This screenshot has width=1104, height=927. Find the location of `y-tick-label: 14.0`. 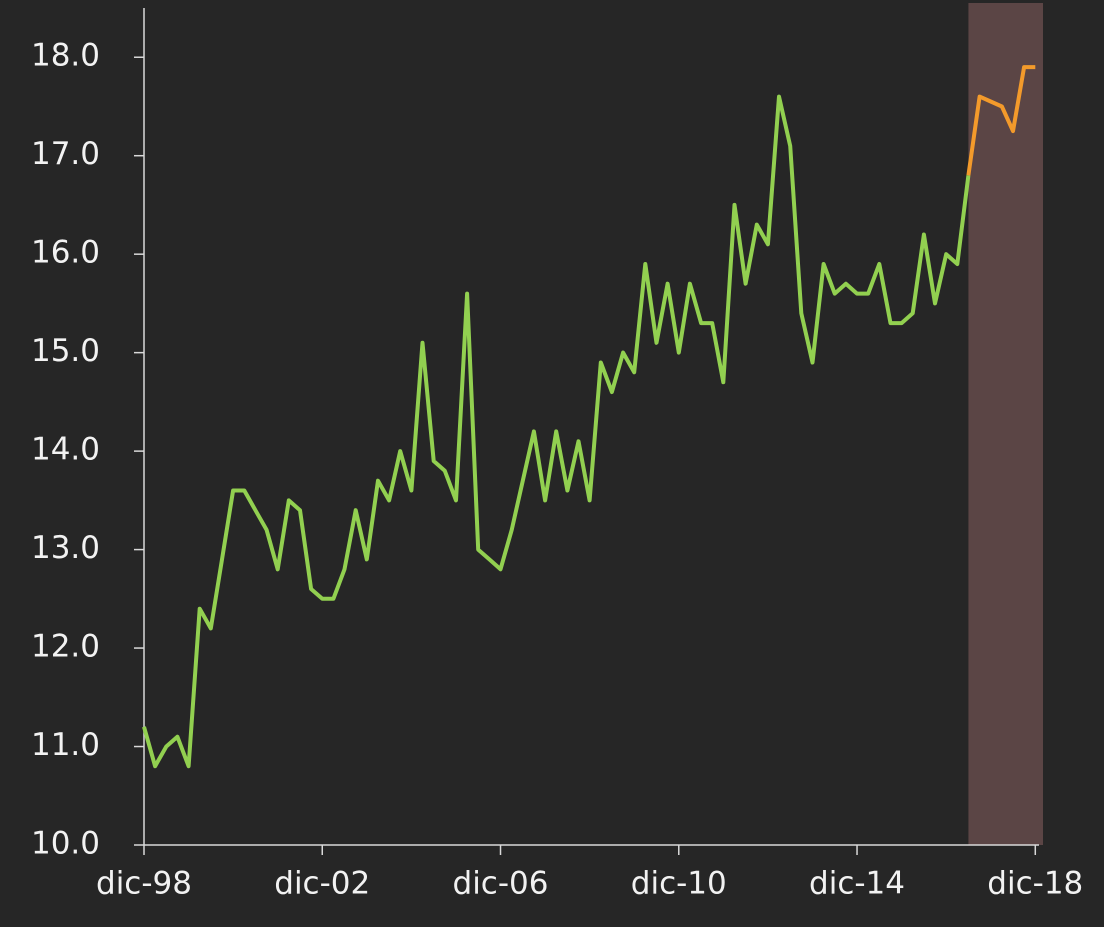

y-tick-label: 14.0 is located at coordinates (65, 450).